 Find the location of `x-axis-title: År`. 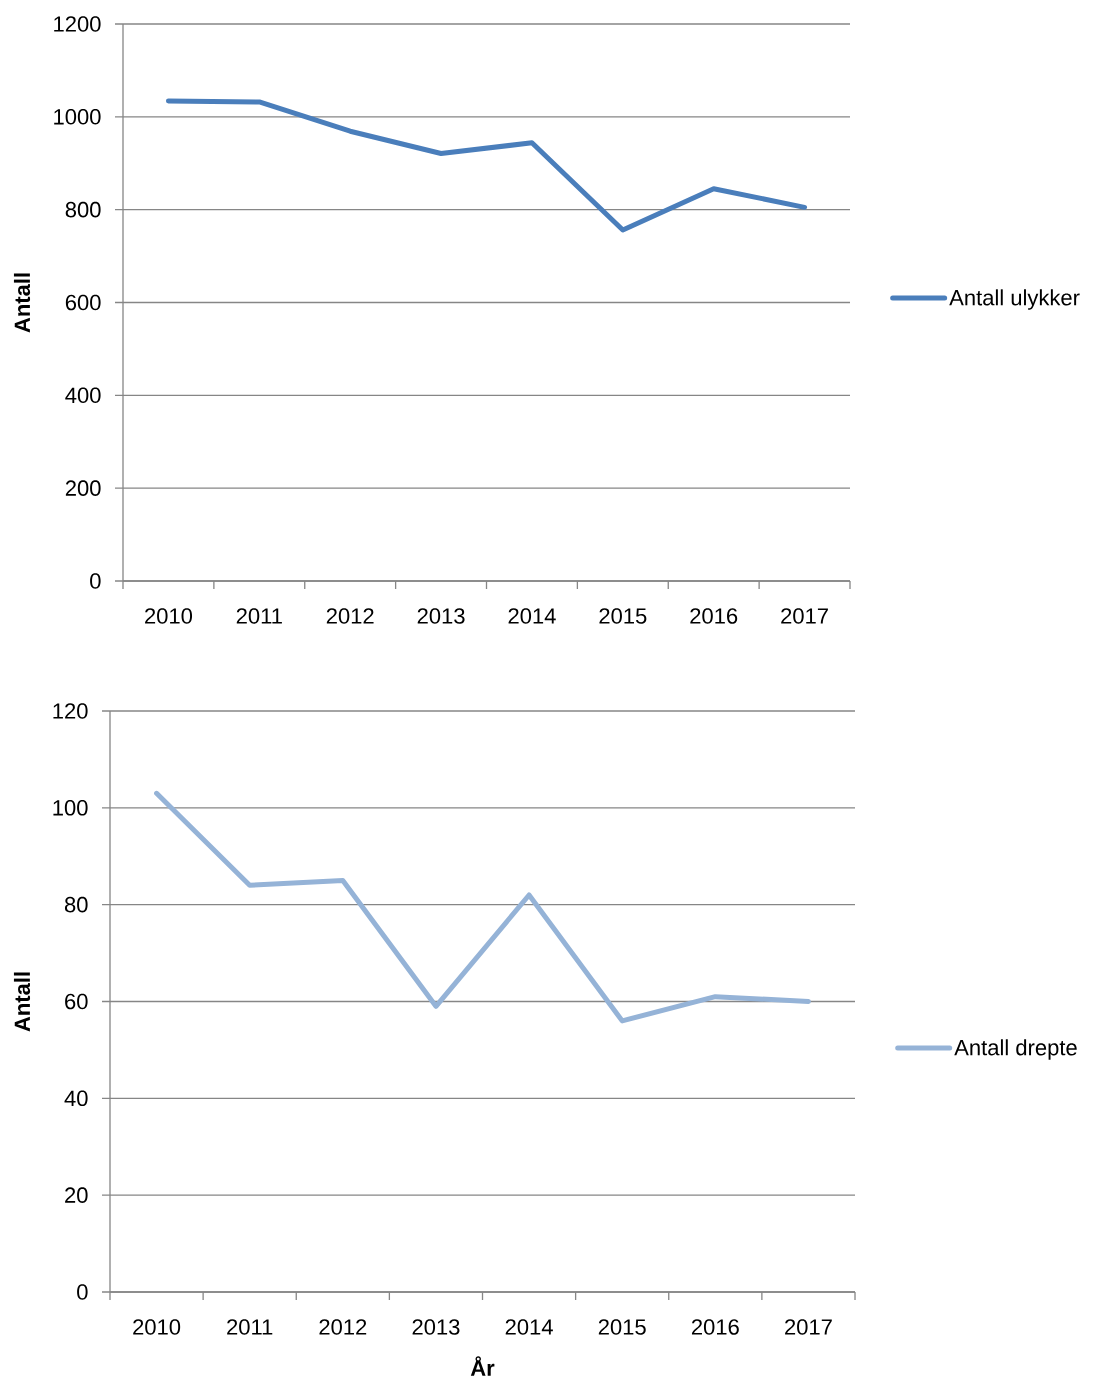

x-axis-title: År is located at coordinates (482, 1366).